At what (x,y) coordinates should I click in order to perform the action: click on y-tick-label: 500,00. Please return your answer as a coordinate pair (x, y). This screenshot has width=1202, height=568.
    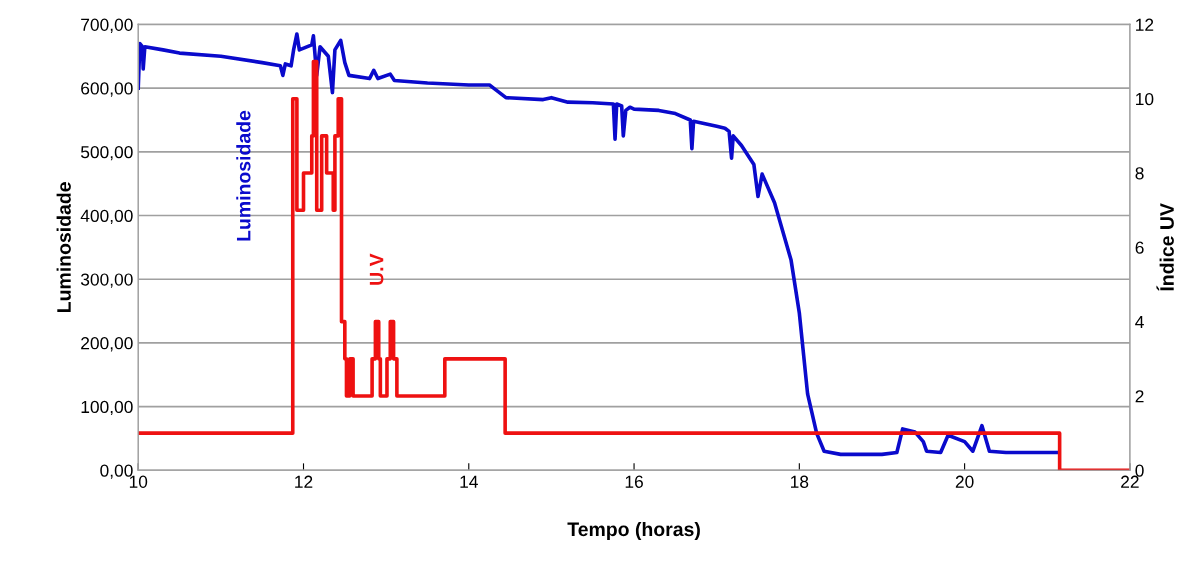
    Looking at the image, I should click on (106, 153).